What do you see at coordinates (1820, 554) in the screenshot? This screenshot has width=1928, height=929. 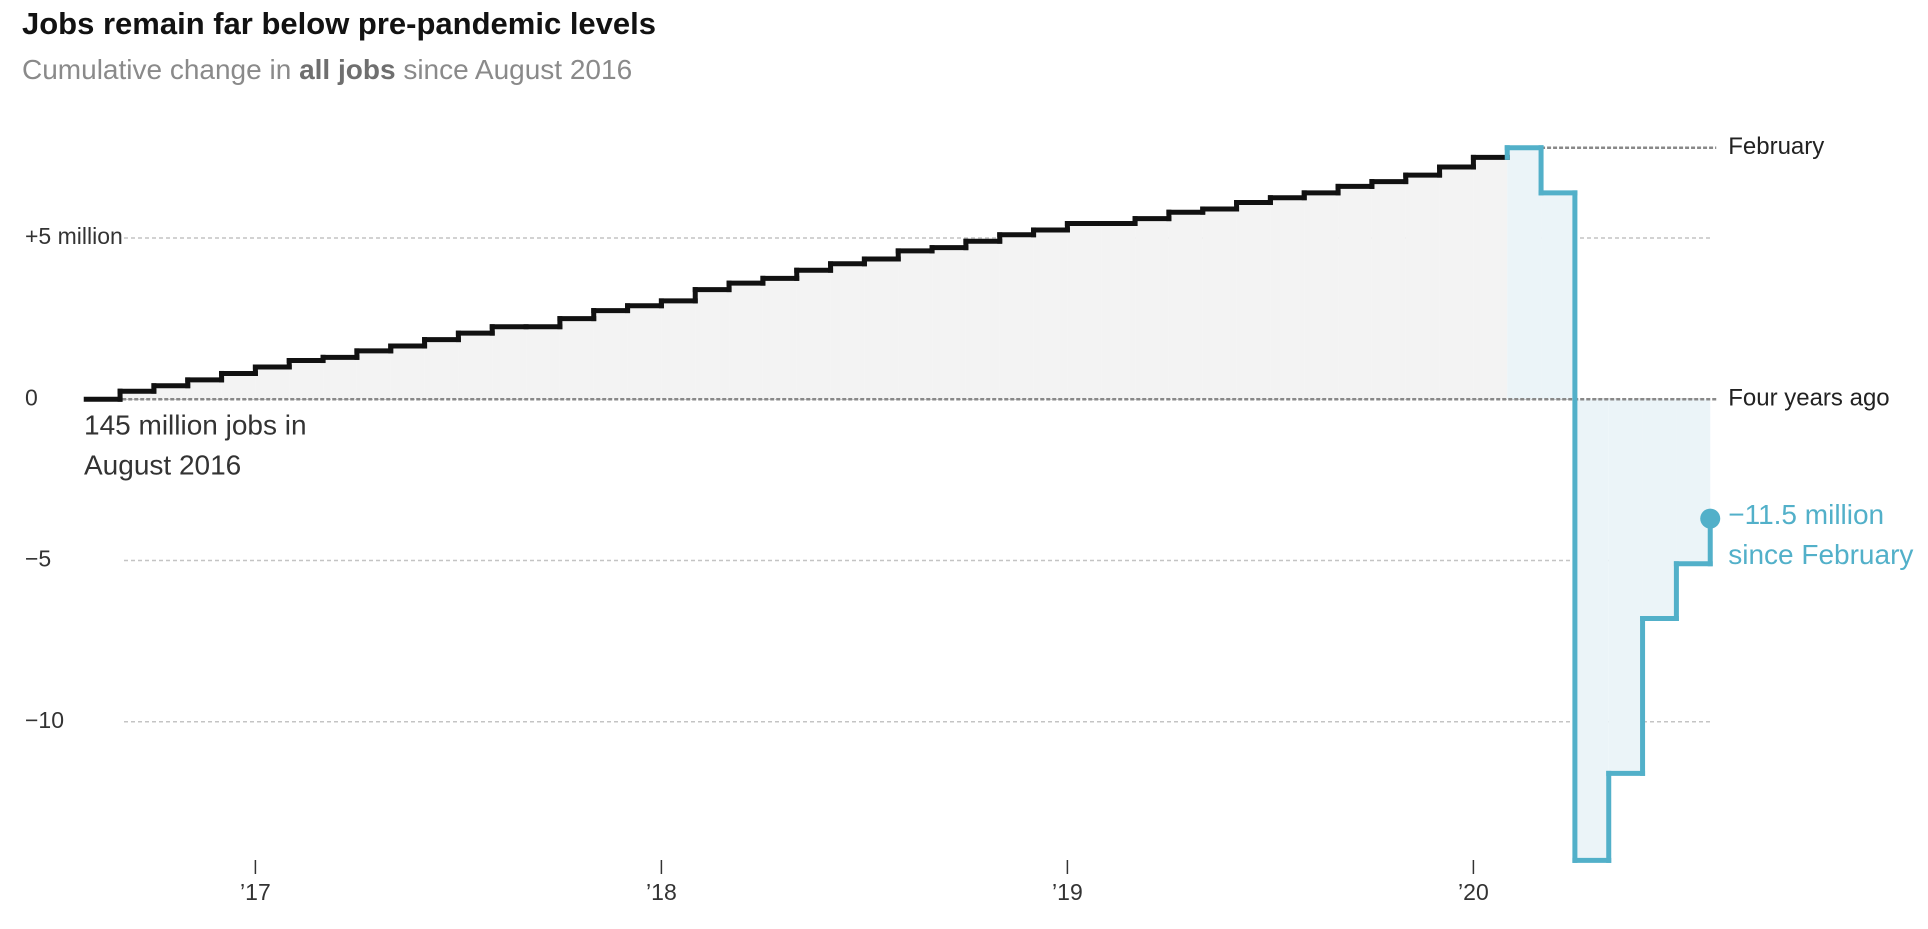 I see `annotation: since February` at bounding box center [1820, 554].